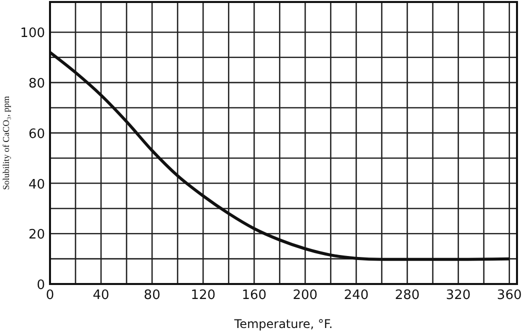  Describe the element at coordinates (36, 184) in the screenshot. I see `y-tick-label: 40` at that location.